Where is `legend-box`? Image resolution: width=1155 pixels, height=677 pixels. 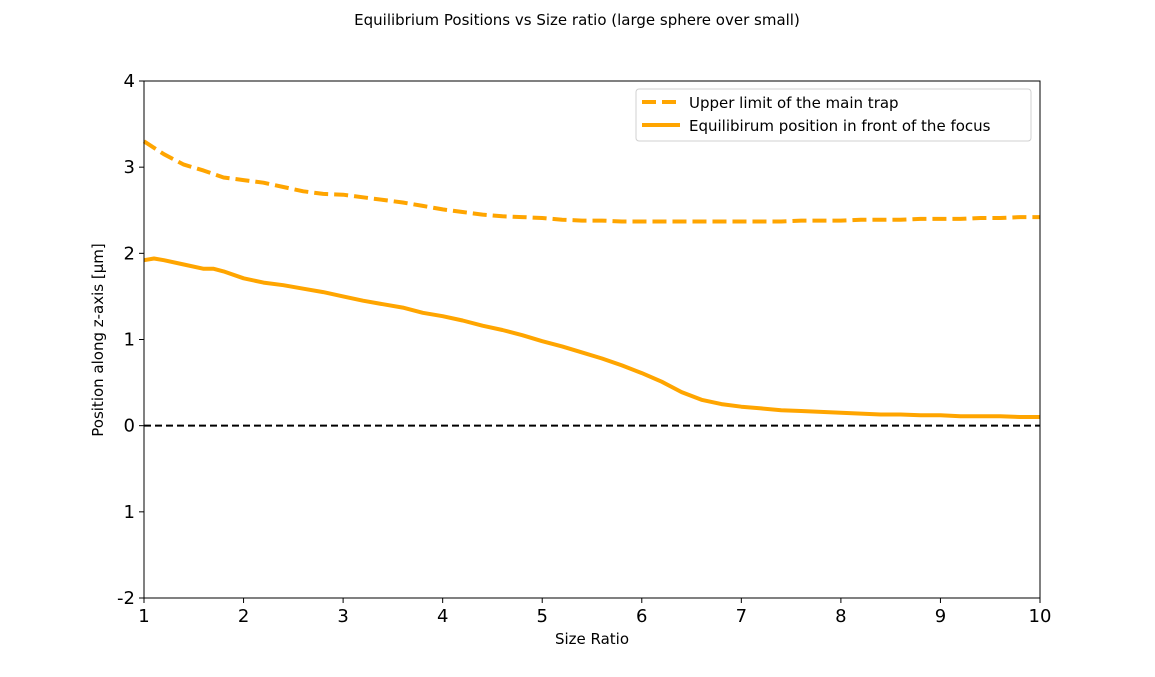 legend-box is located at coordinates (833, 115).